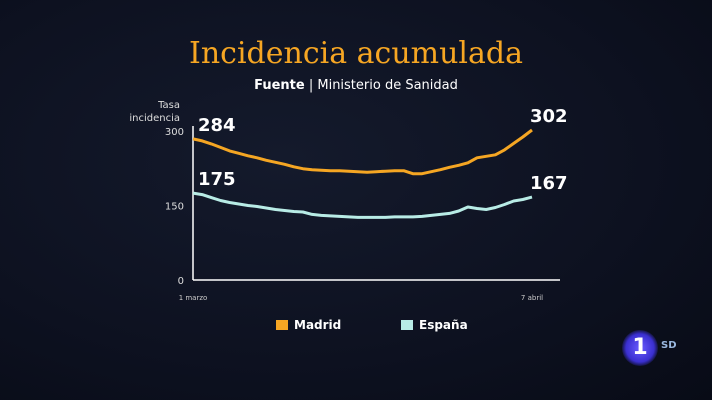 The height and width of the screenshot is (400, 712). I want to click on y-axis-label-line1: Tasa, so click(168, 105).